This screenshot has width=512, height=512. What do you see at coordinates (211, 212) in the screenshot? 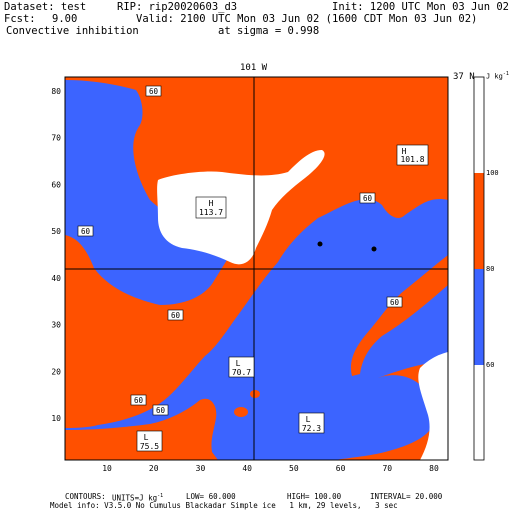
I see `svg-text: 113.7` at bounding box center [211, 212].